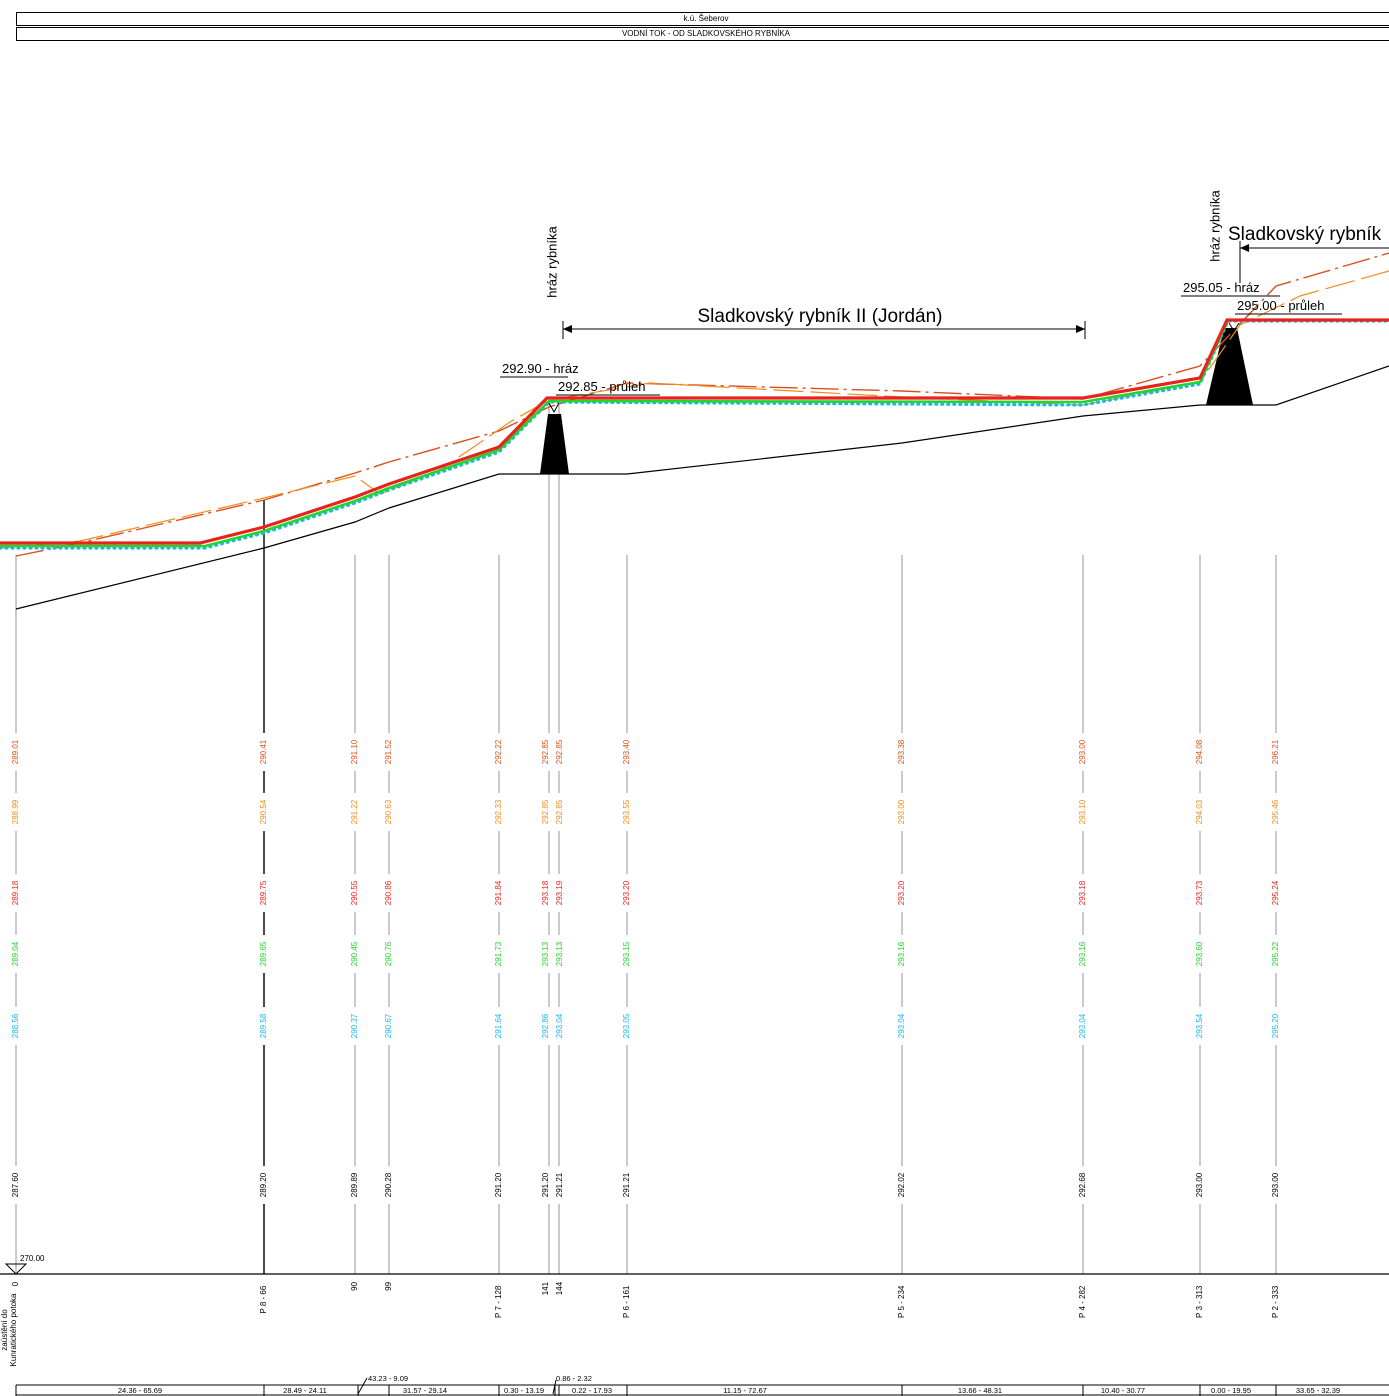 Image resolution: width=1389 pixels, height=1396 pixels. Describe the element at coordinates (1082, 811) in the screenshot. I see `elev-orange-p4: 293.10` at that location.